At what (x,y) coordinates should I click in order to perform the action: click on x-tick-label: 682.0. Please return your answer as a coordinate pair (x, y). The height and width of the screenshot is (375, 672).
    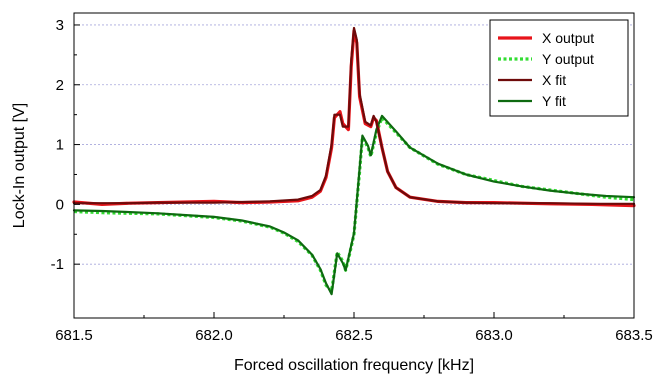
    Looking at the image, I should click on (214, 335).